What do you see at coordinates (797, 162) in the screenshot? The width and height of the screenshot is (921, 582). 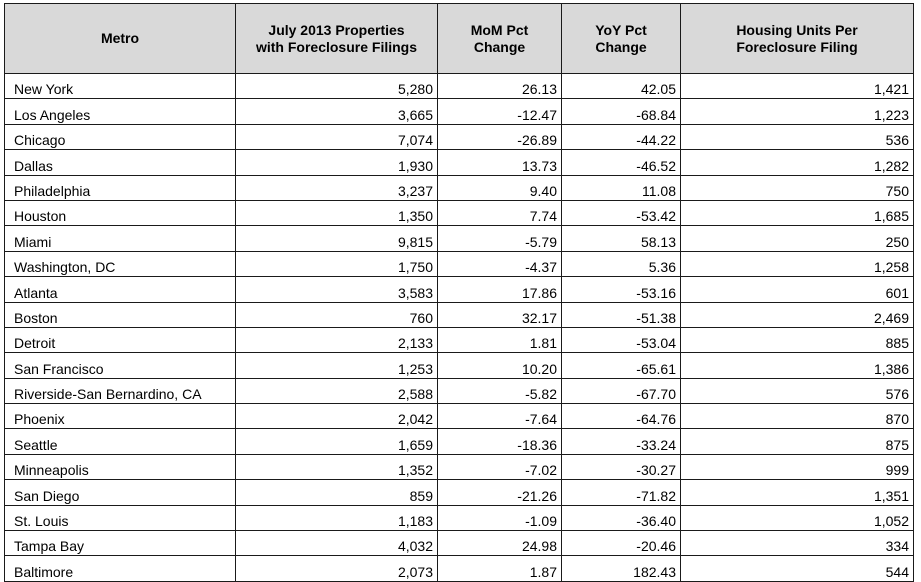 I see `housing-units-cell: 1,282` at bounding box center [797, 162].